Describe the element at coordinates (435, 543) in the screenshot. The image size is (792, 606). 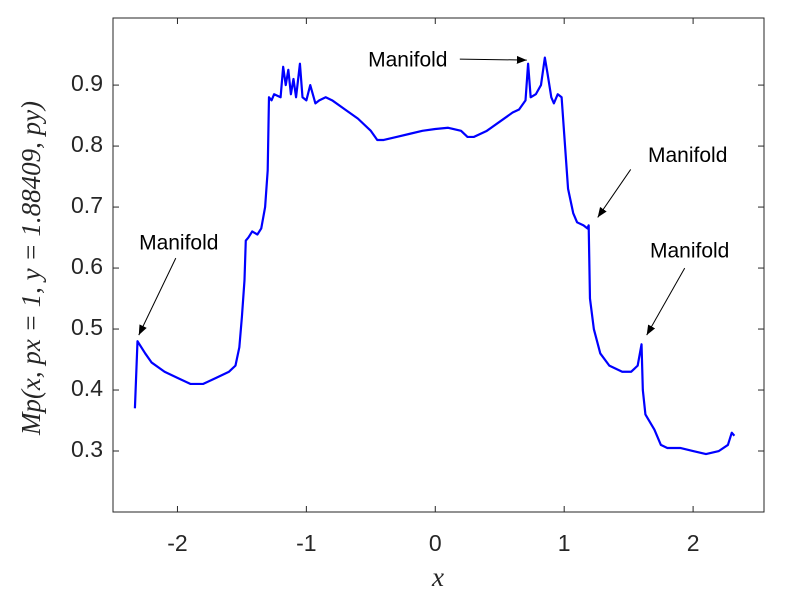
I see `x-tick-label: 0` at that location.